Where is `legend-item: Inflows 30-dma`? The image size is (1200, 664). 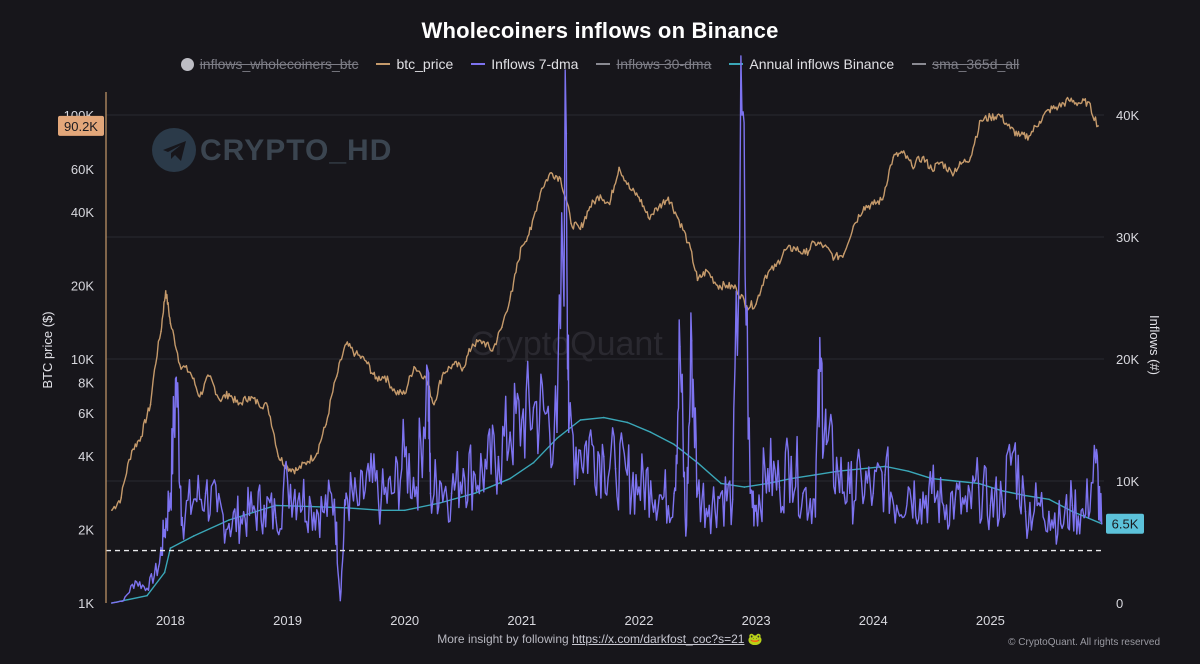 legend-item: Inflows 30-dma is located at coordinates (653, 64).